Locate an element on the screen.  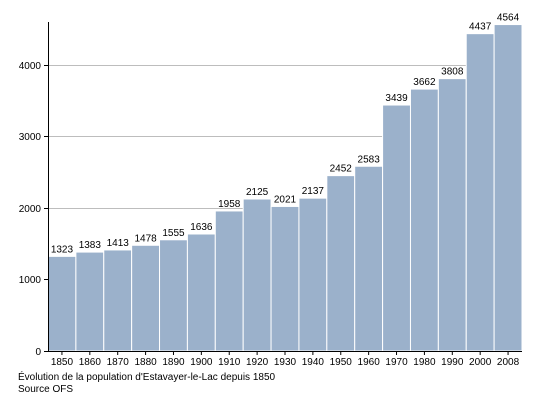
data-label: 2125 is located at coordinates (257, 192).